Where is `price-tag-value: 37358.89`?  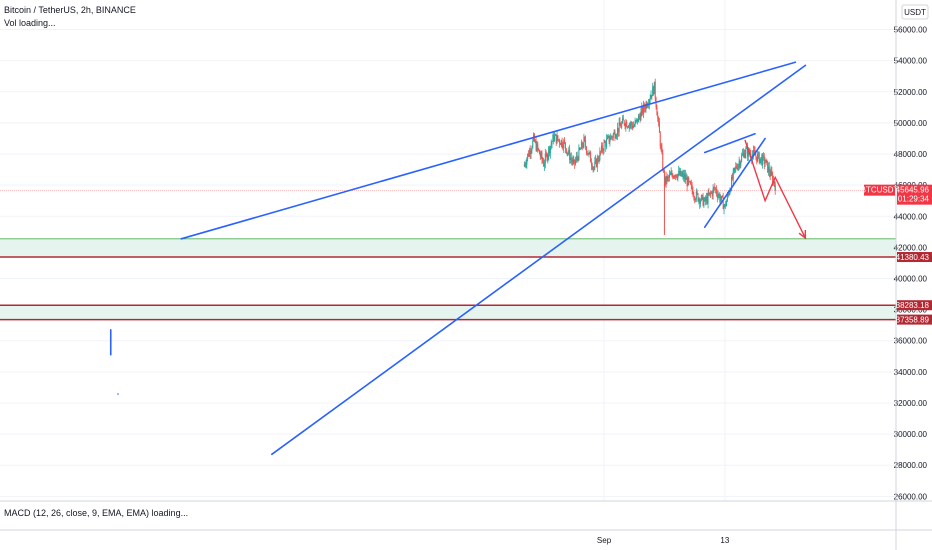
price-tag-value: 37358.89 is located at coordinates (913, 320).